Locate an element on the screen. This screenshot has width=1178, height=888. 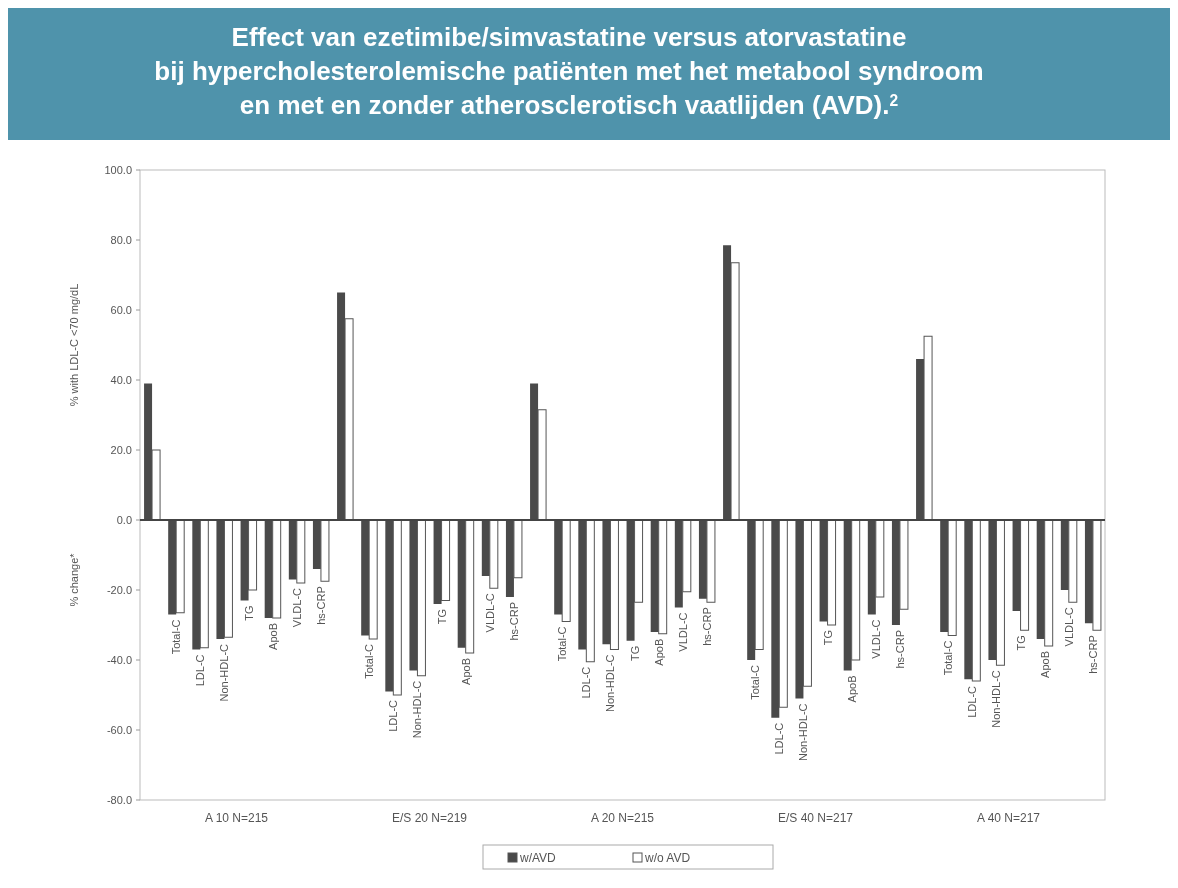
text: E/S 20 N=219 is located at coordinates (429, 818).